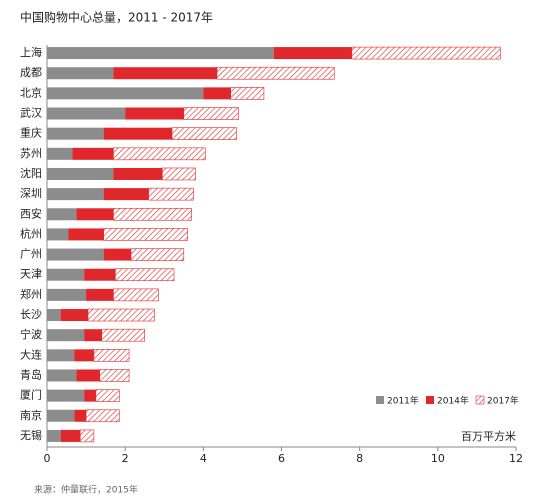 The width and height of the screenshot is (559, 500). What do you see at coordinates (31, 113) in the screenshot?
I see `y-tick-label: 武汉` at bounding box center [31, 113].